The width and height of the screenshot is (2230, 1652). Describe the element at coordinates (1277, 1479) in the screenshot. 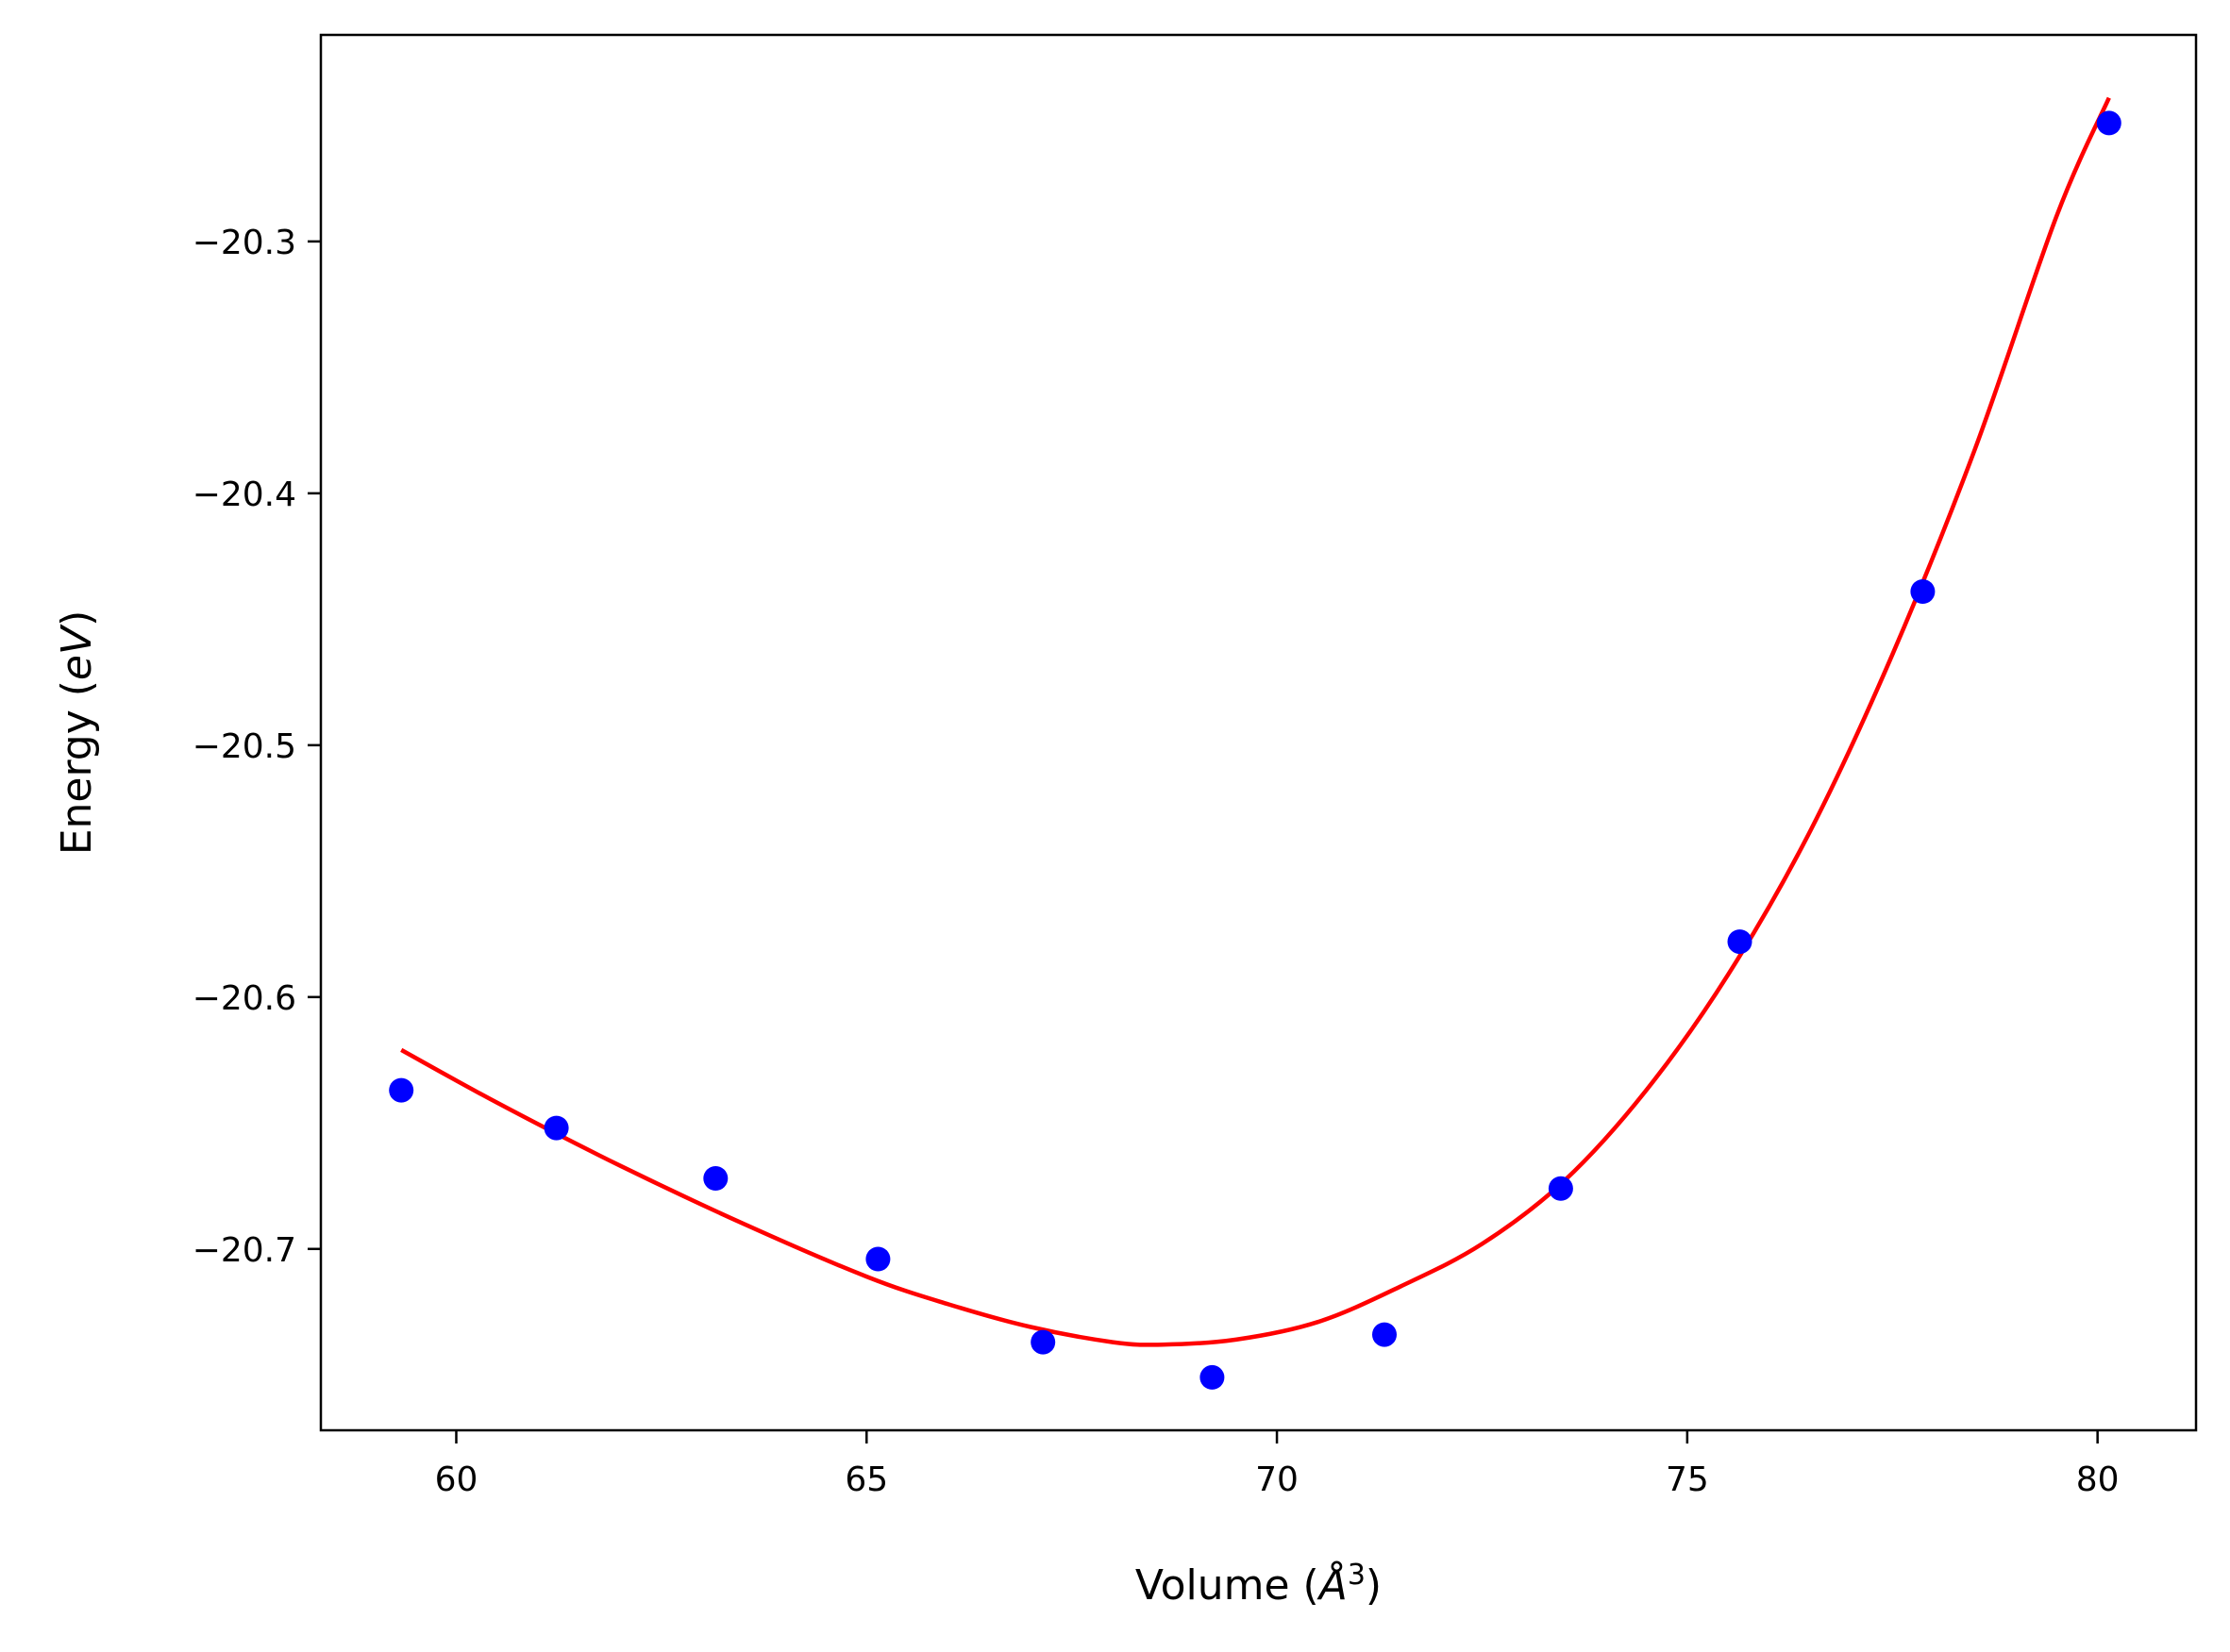

I see `x-tick-label: 70` at that location.